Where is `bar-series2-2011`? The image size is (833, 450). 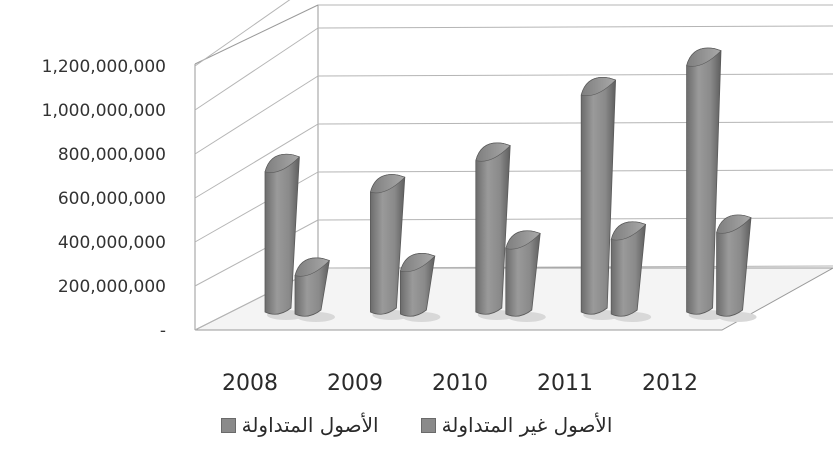 bar-series2-2011 is located at coordinates (631, 271).